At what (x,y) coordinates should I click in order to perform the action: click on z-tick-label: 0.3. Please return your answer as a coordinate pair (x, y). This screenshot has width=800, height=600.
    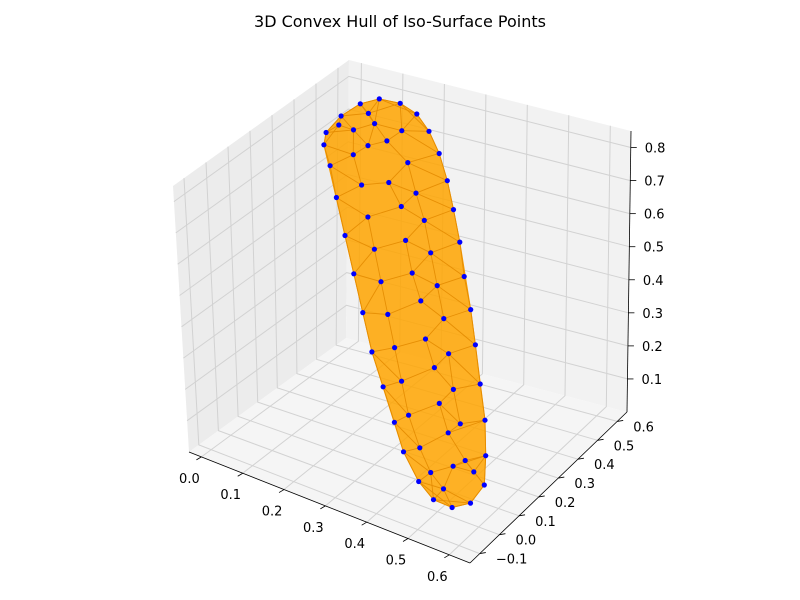
    Looking at the image, I should click on (652, 314).